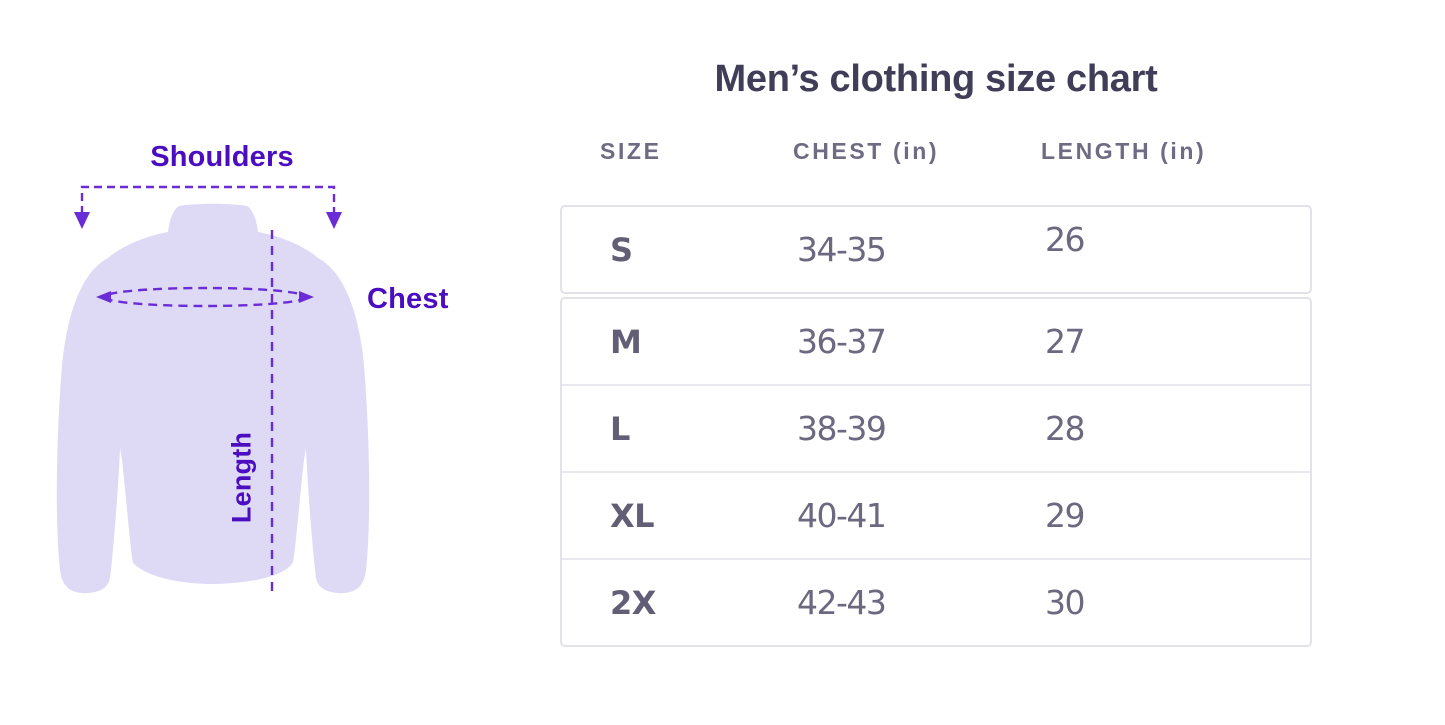  I want to click on chest-arrow-left-icon, so click(103, 297).